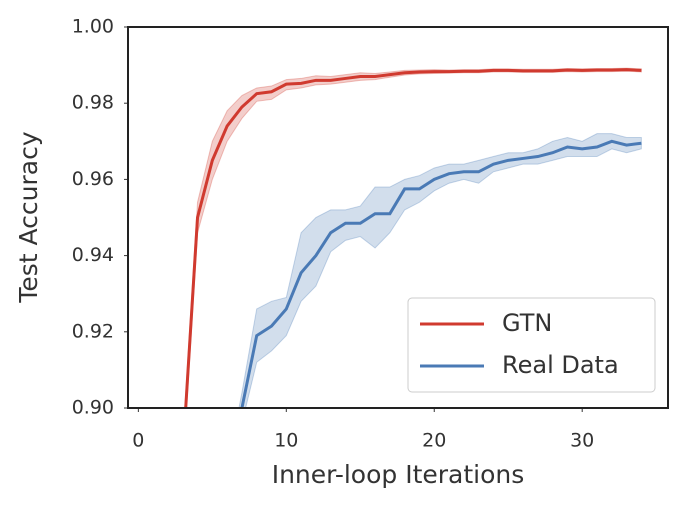 This screenshot has width=696, height=522. What do you see at coordinates (93, 103) in the screenshot?
I see `y-tick-label: 0.98` at bounding box center [93, 103].